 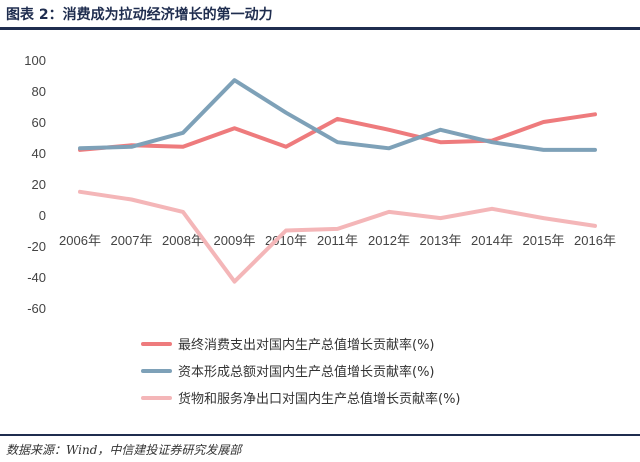 What do you see at coordinates (320, 28) in the screenshot?
I see `title-rule` at bounding box center [320, 28].